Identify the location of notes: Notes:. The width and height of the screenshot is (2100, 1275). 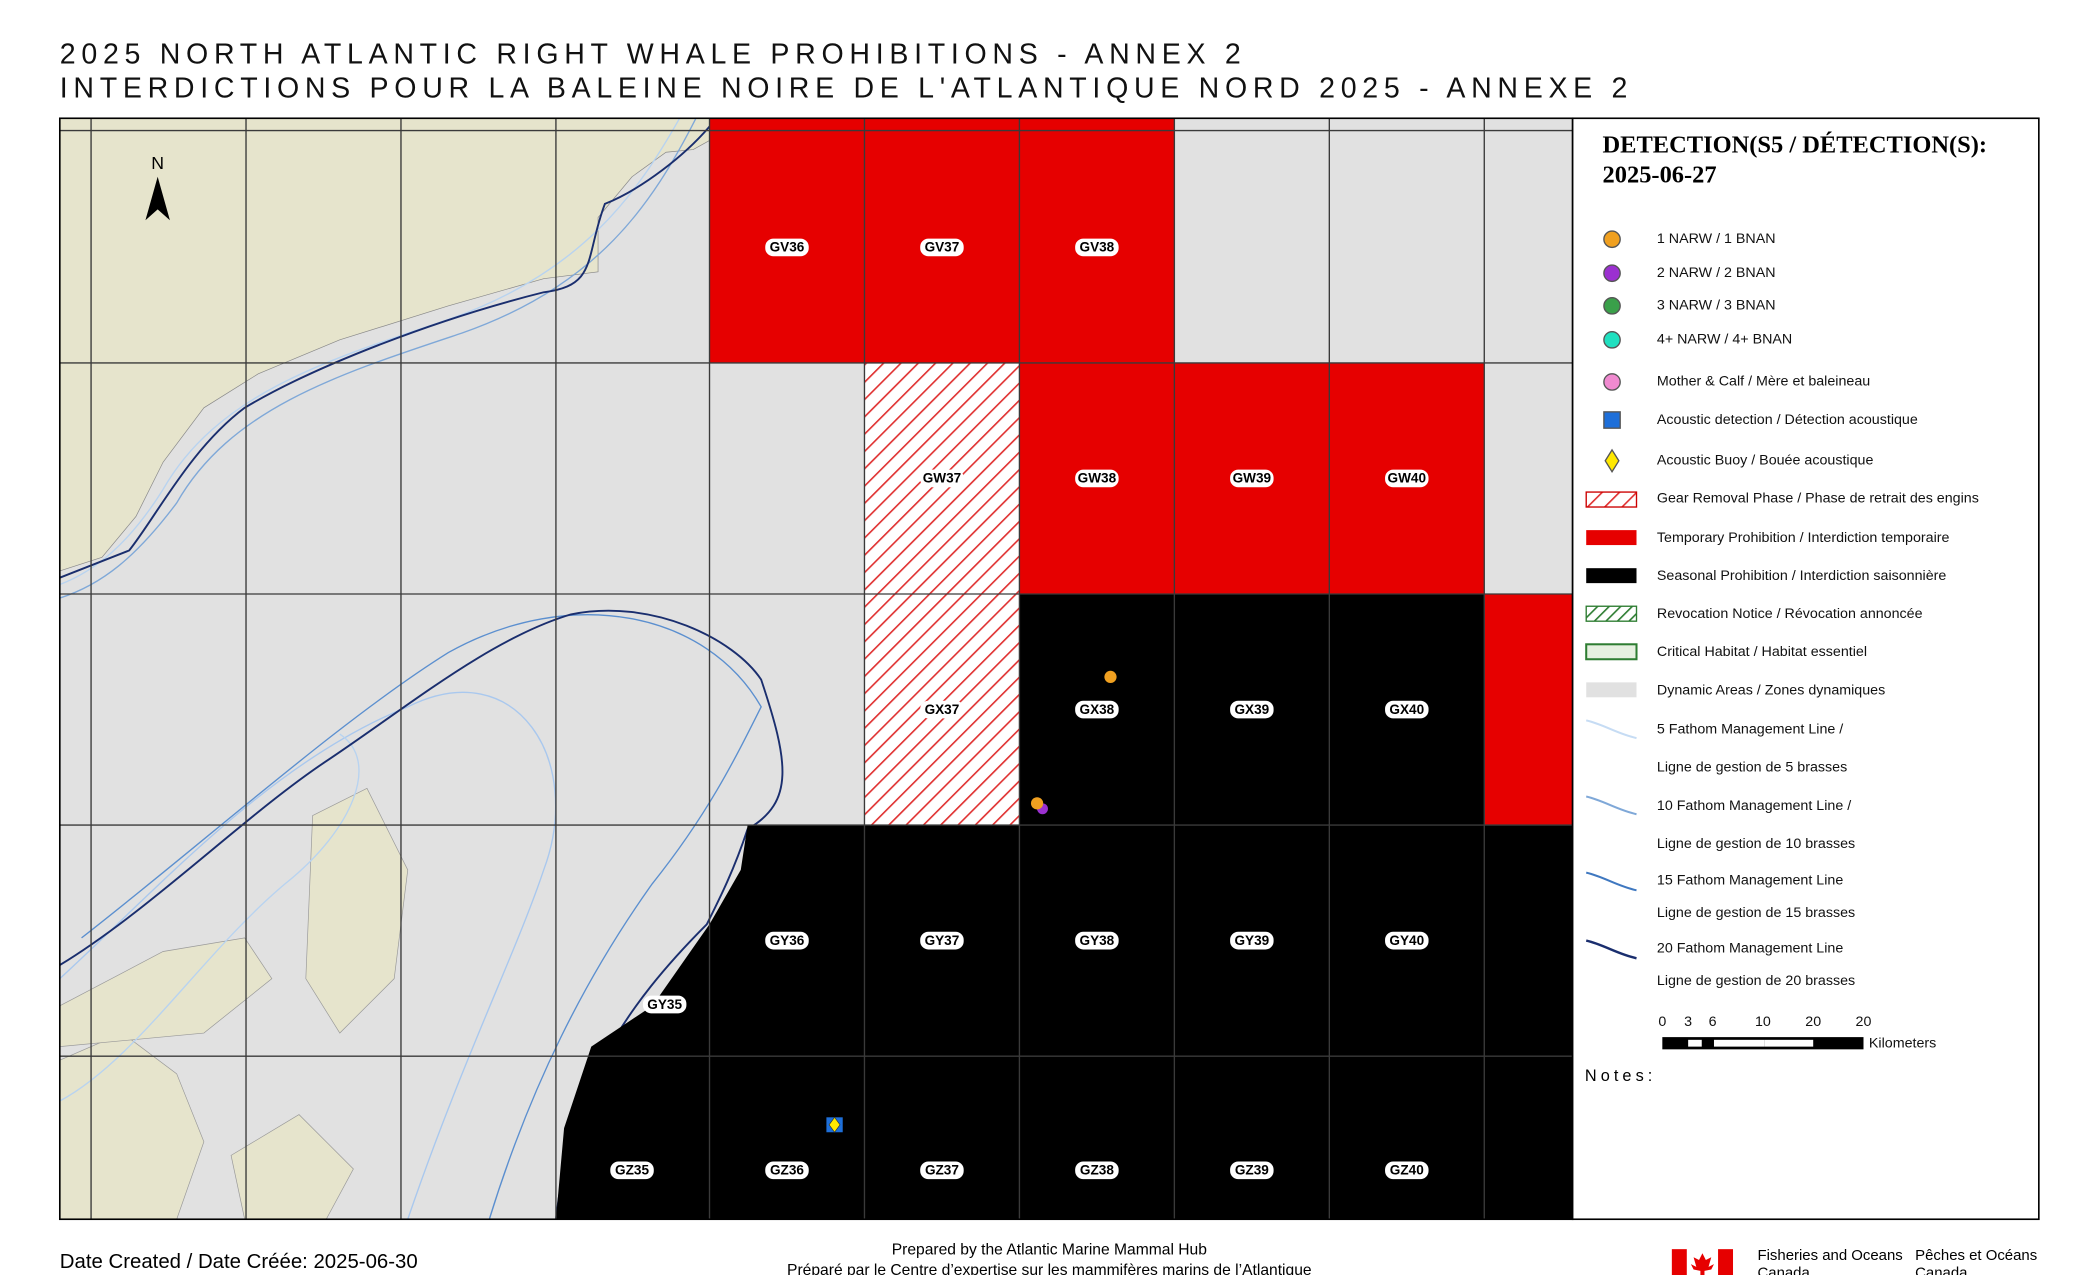
(1621, 1076).